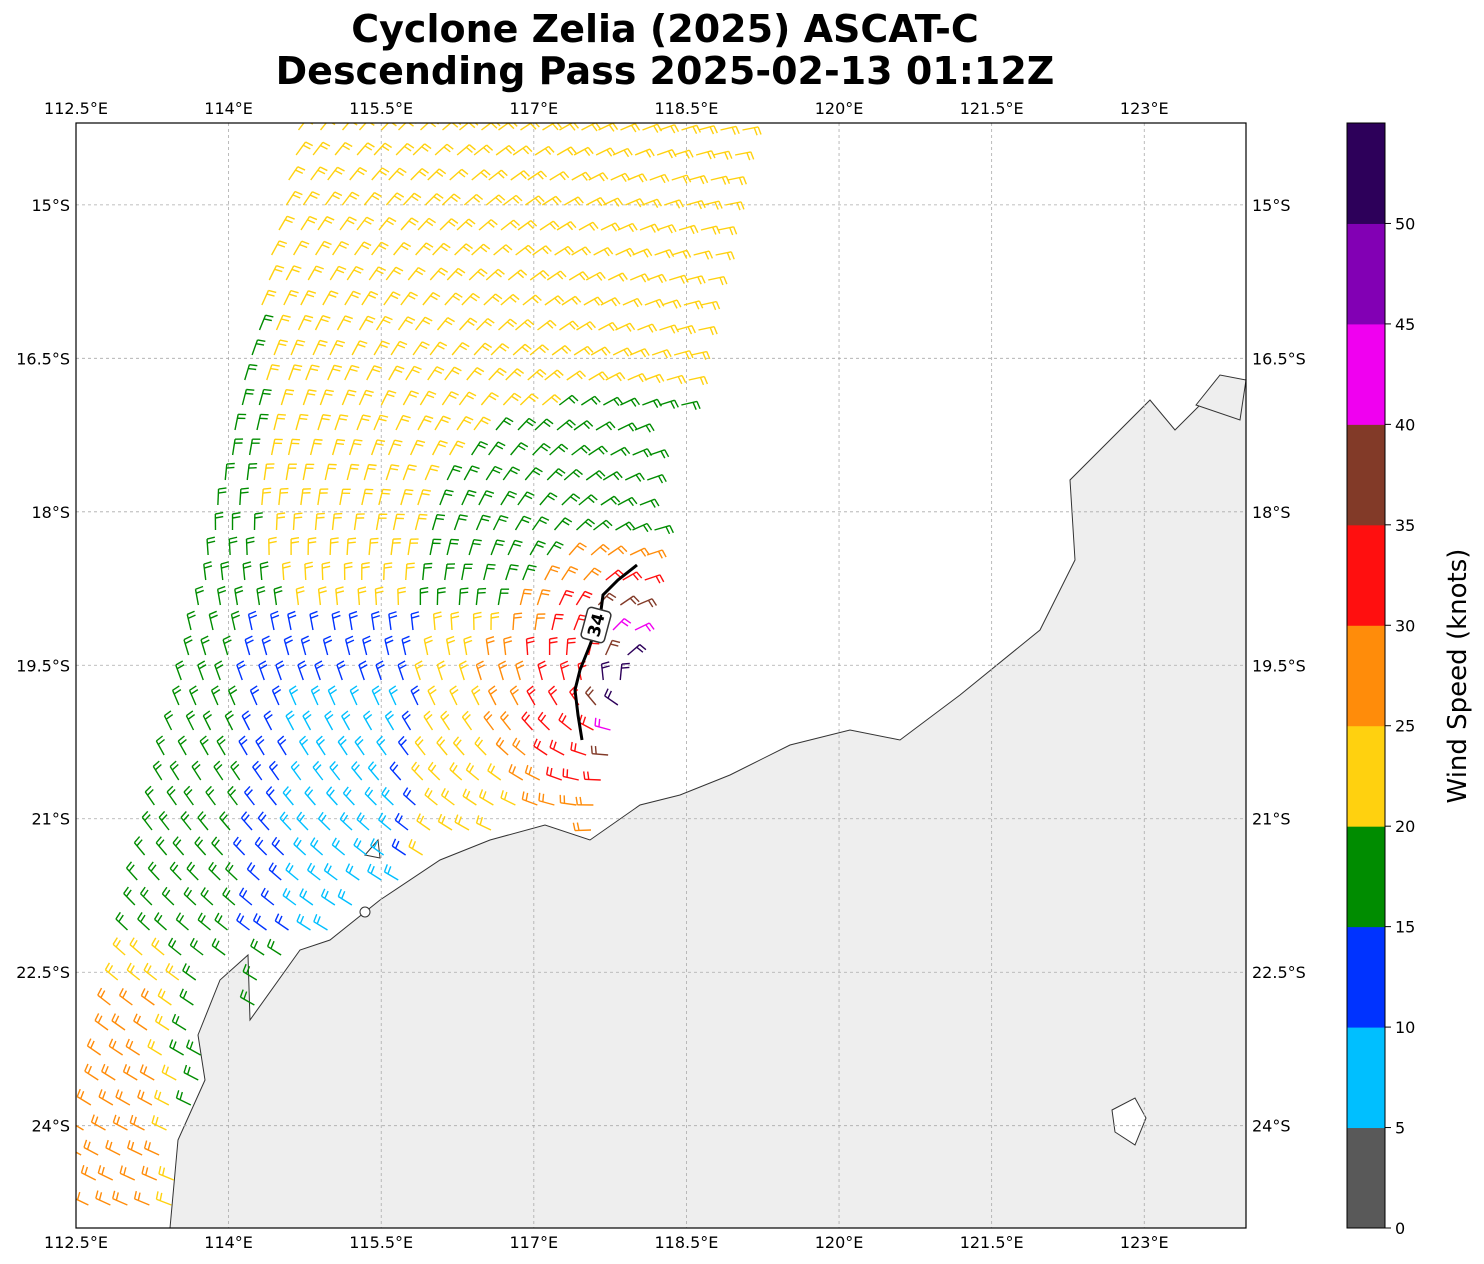 The width and height of the screenshot is (1484, 1264). I want to click on lat-tick-right-0: 15°S, so click(1271, 205).